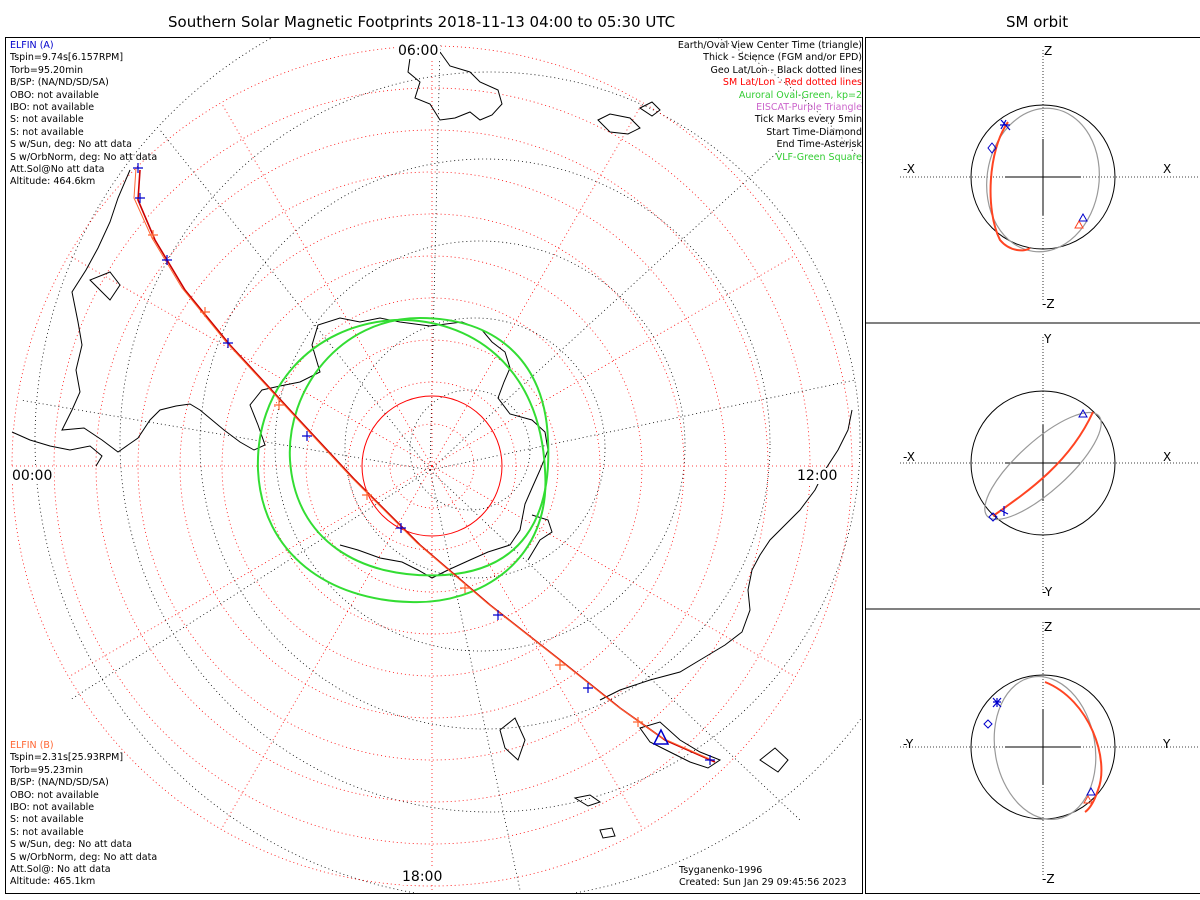 Image resolution: width=1200 pixels, height=900 pixels. What do you see at coordinates (32, 476) in the screenshot?
I see `hour-label-left: 00:00` at bounding box center [32, 476].